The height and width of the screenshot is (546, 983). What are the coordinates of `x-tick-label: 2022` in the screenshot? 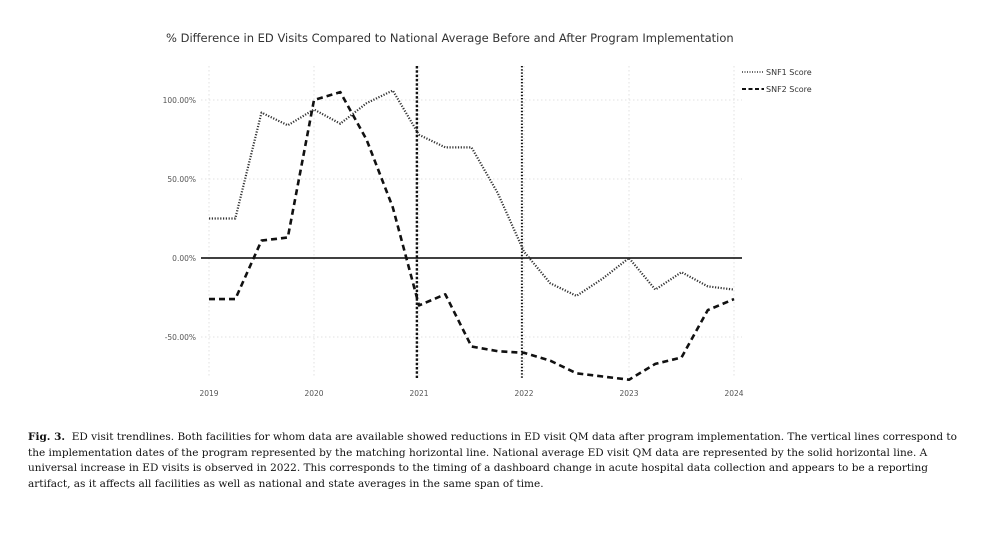 It's located at (523, 393).